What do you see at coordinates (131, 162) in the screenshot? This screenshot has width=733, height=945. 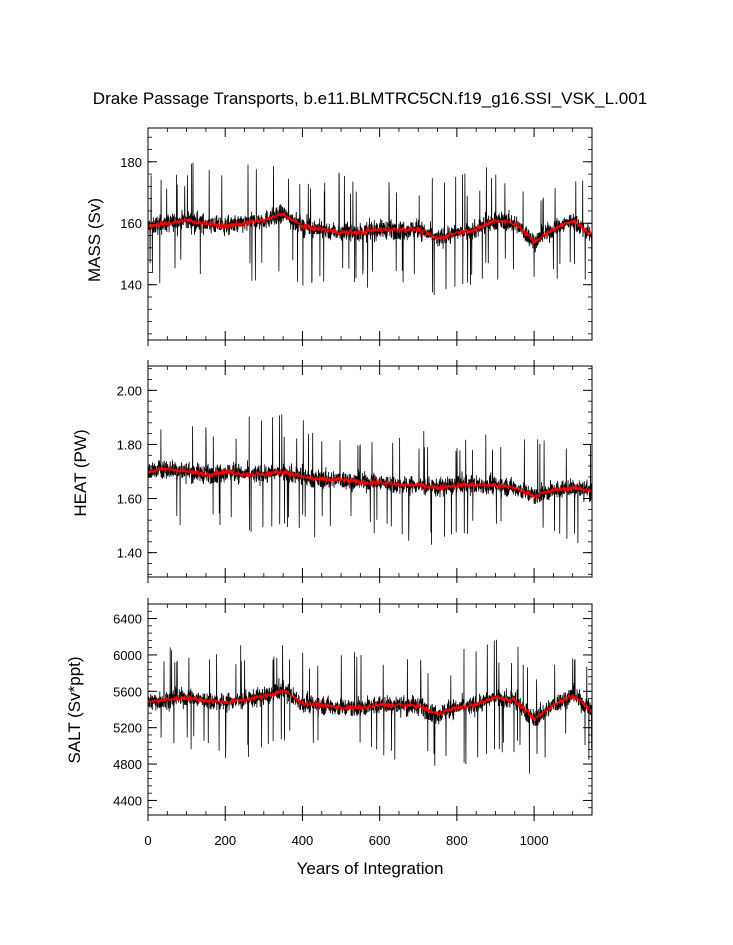 I see `panel-mass-ytick-label: 180` at bounding box center [131, 162].